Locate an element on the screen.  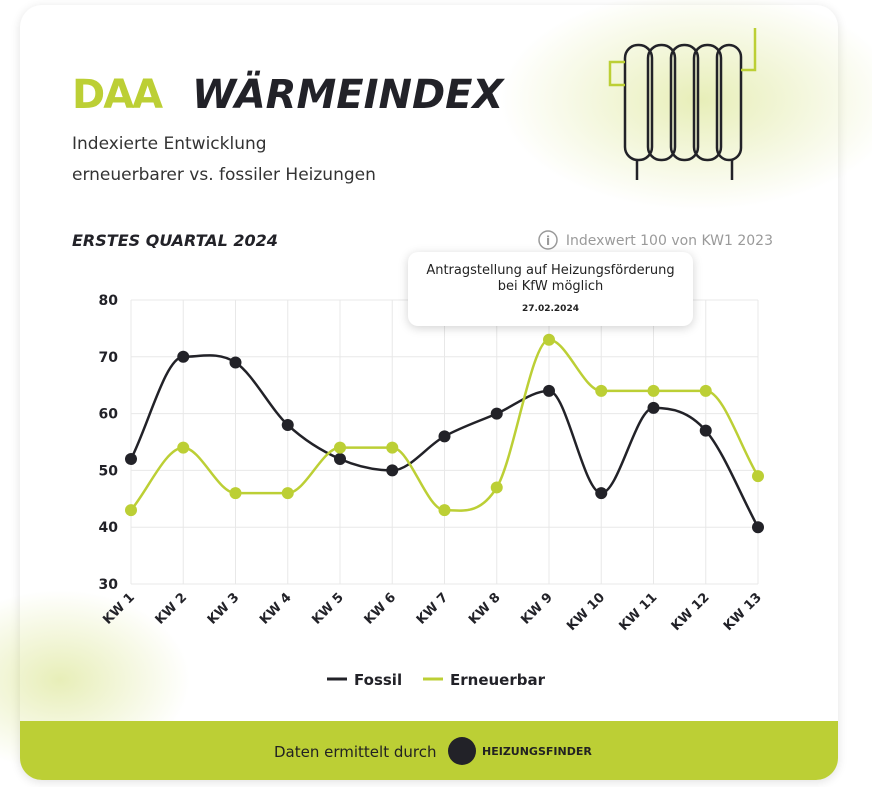
decoration is located at coordinates (686, 105).